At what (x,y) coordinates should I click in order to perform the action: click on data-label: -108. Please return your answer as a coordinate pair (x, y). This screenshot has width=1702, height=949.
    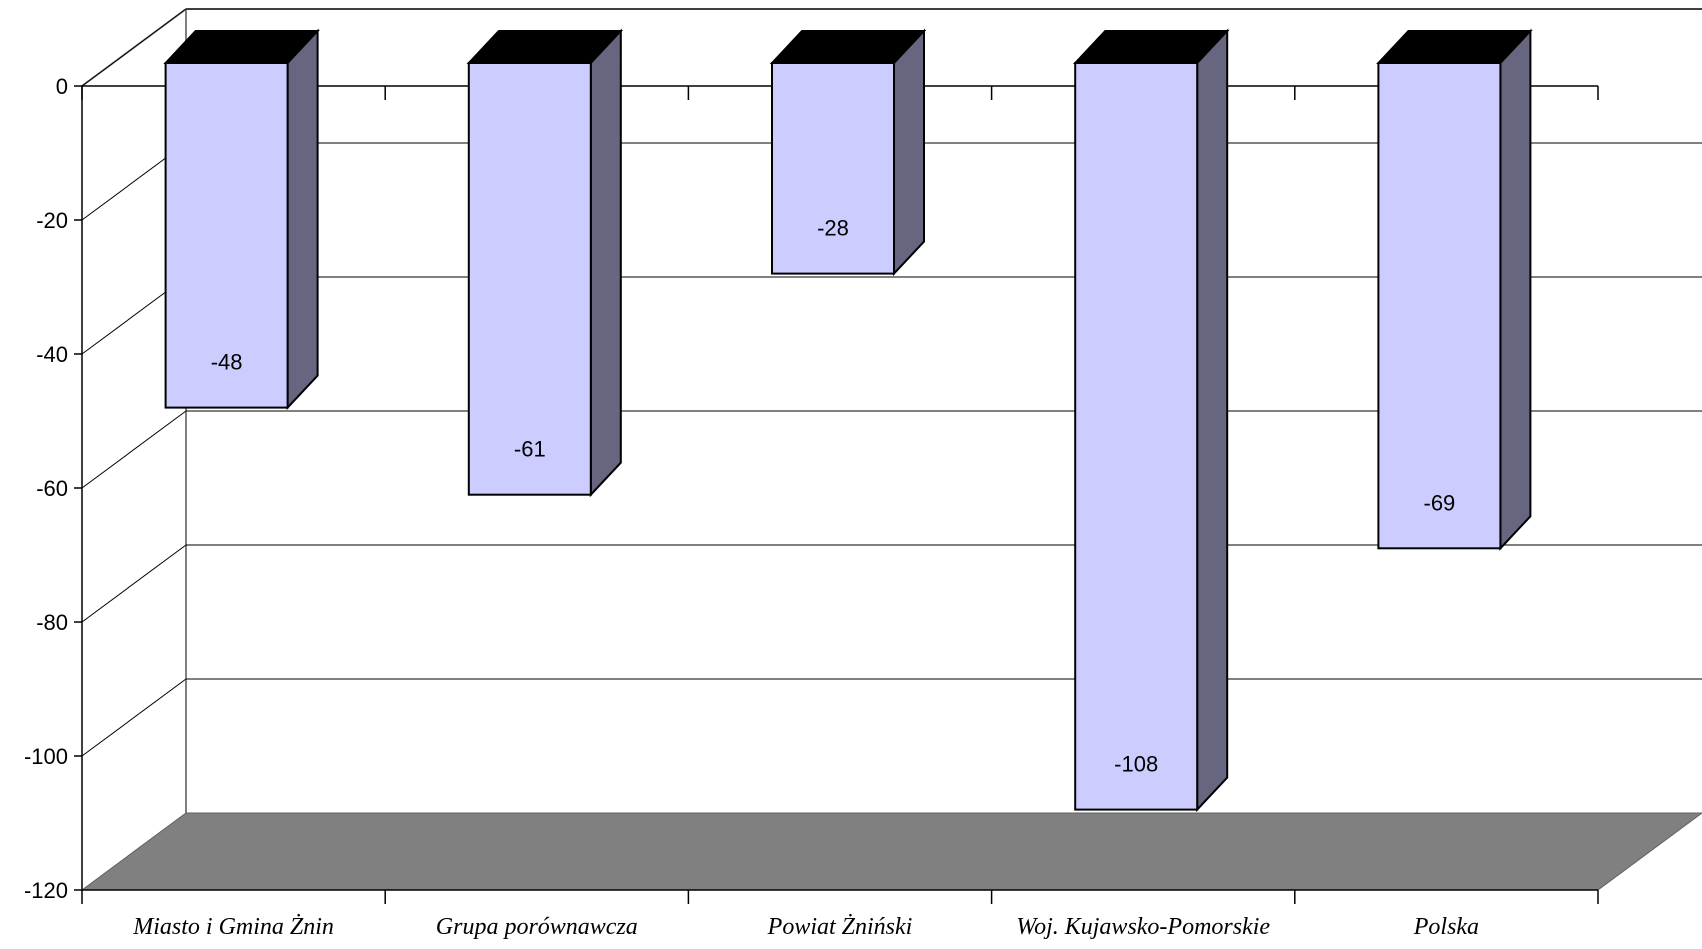
    Looking at the image, I should click on (1136, 764).